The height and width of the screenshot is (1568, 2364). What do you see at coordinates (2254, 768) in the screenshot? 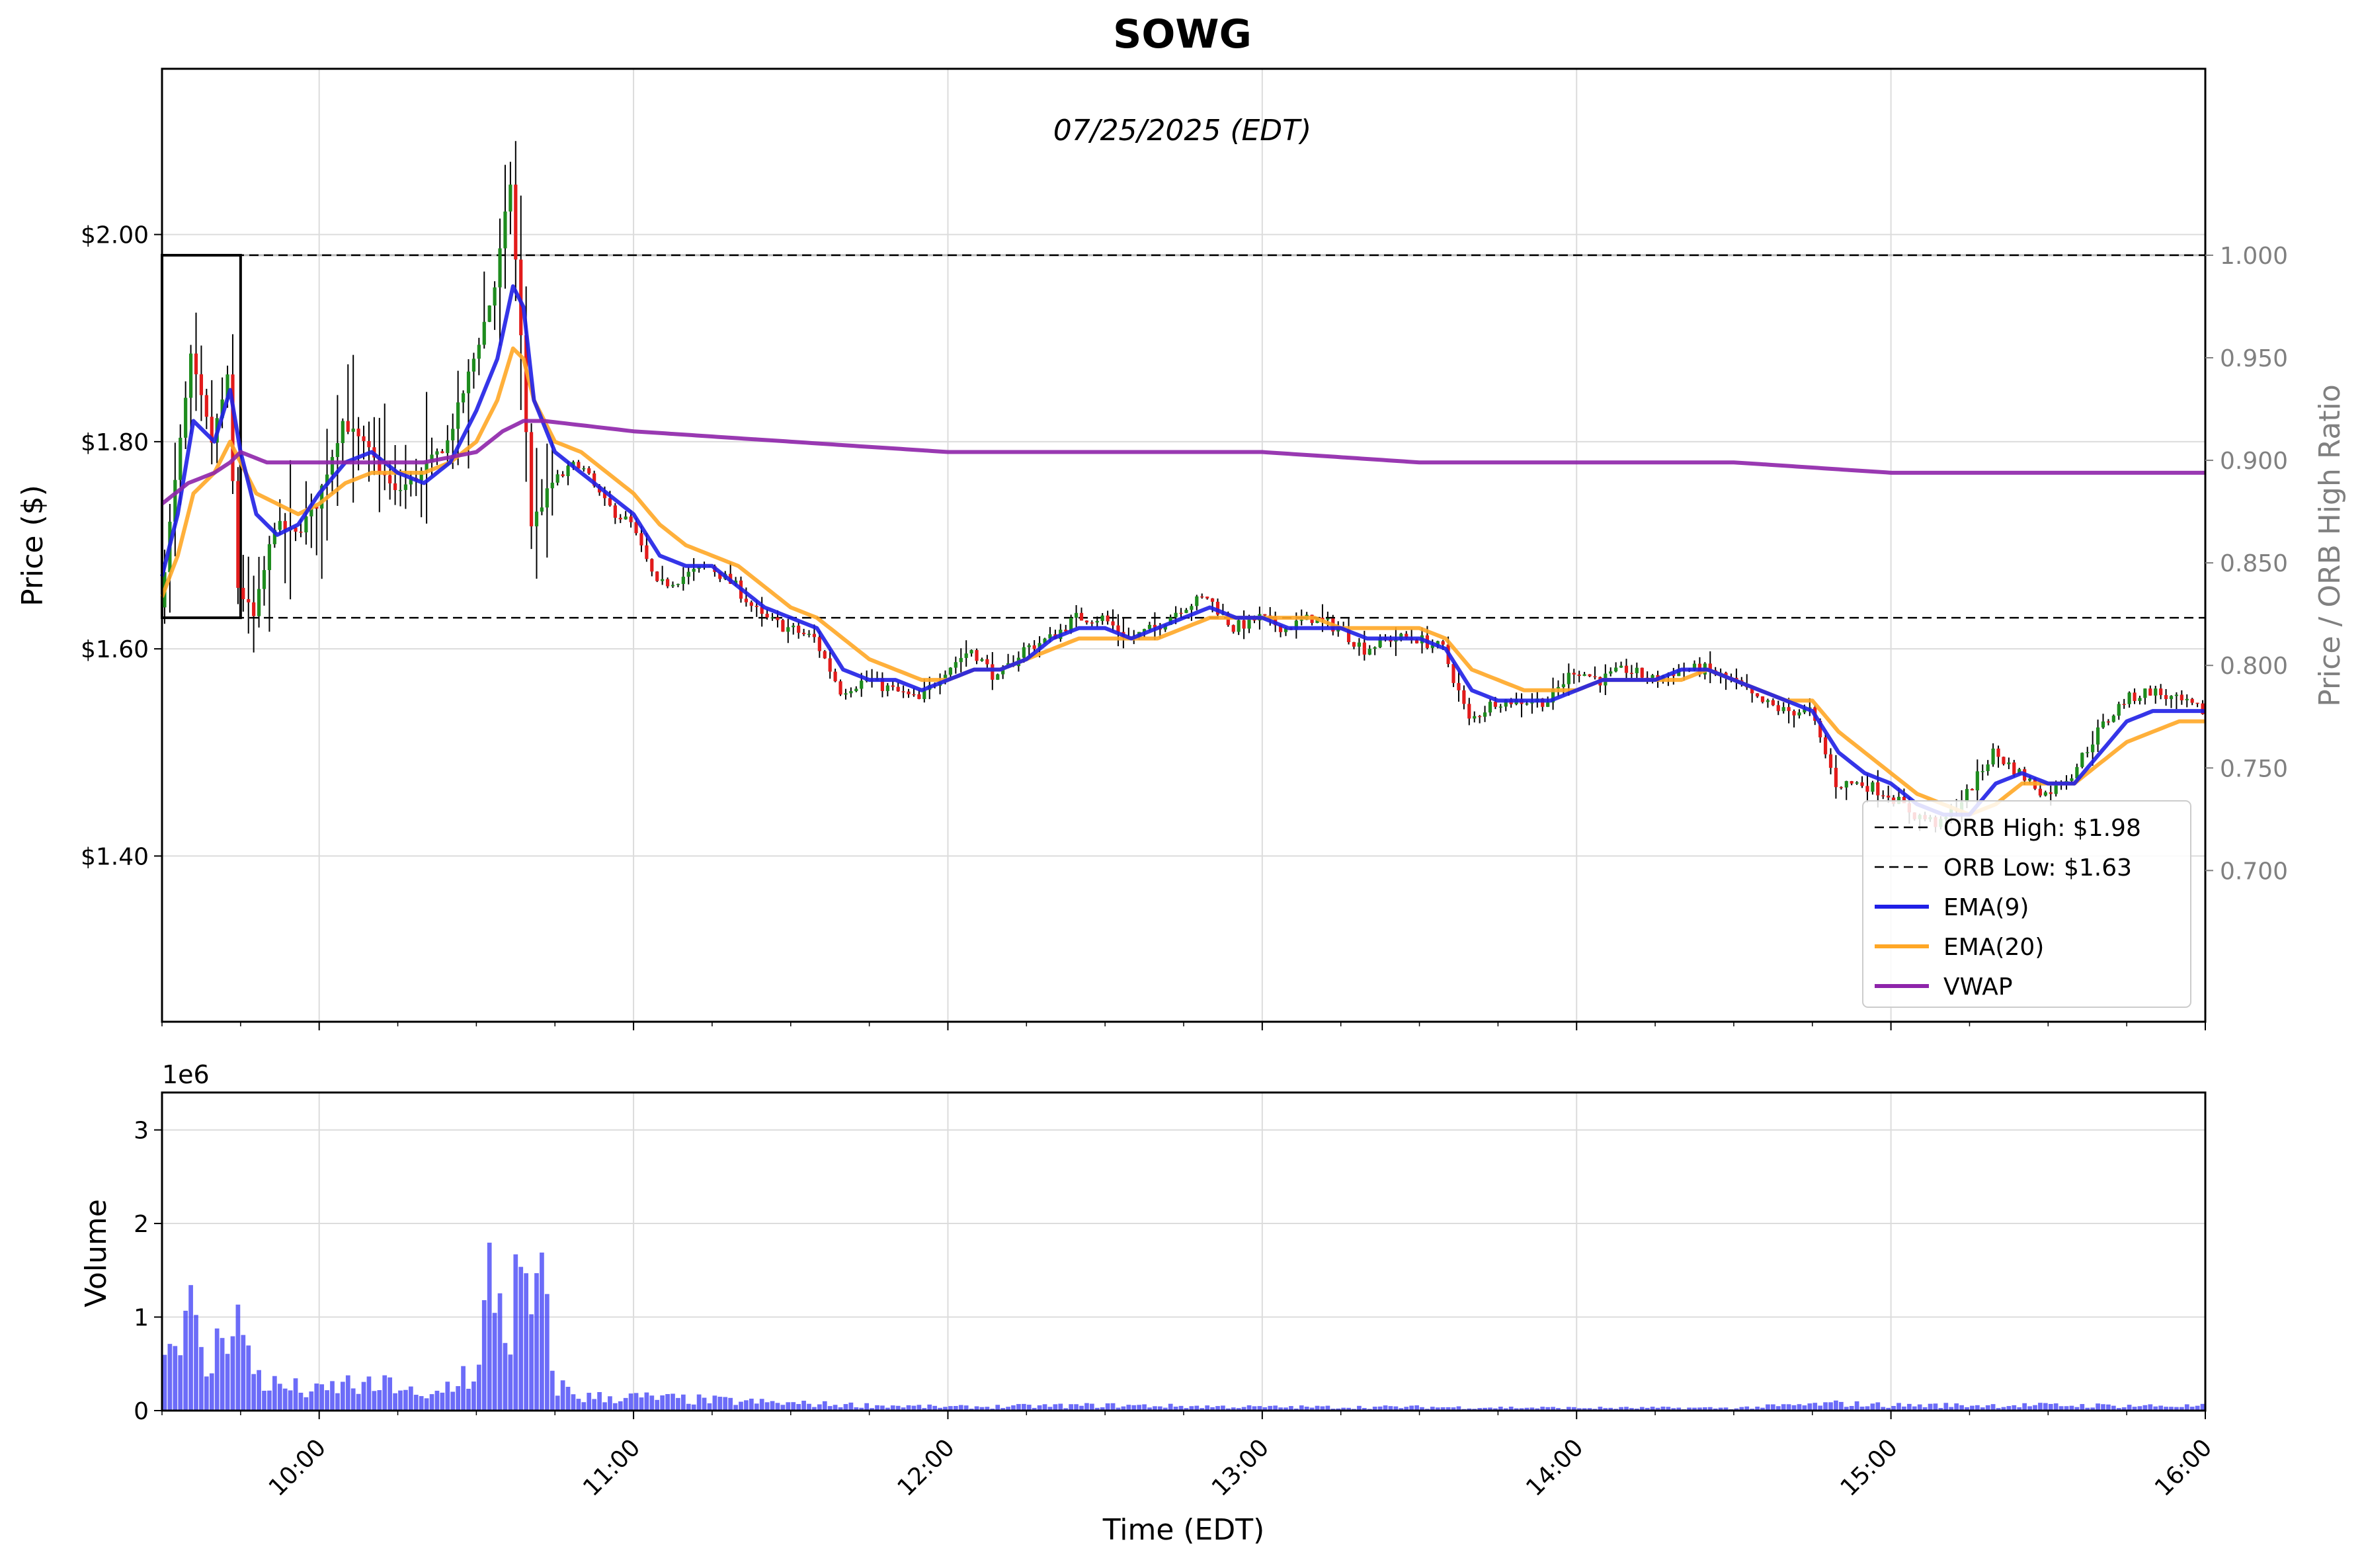
I see `ratio-tick-label: 0.750` at bounding box center [2254, 768].